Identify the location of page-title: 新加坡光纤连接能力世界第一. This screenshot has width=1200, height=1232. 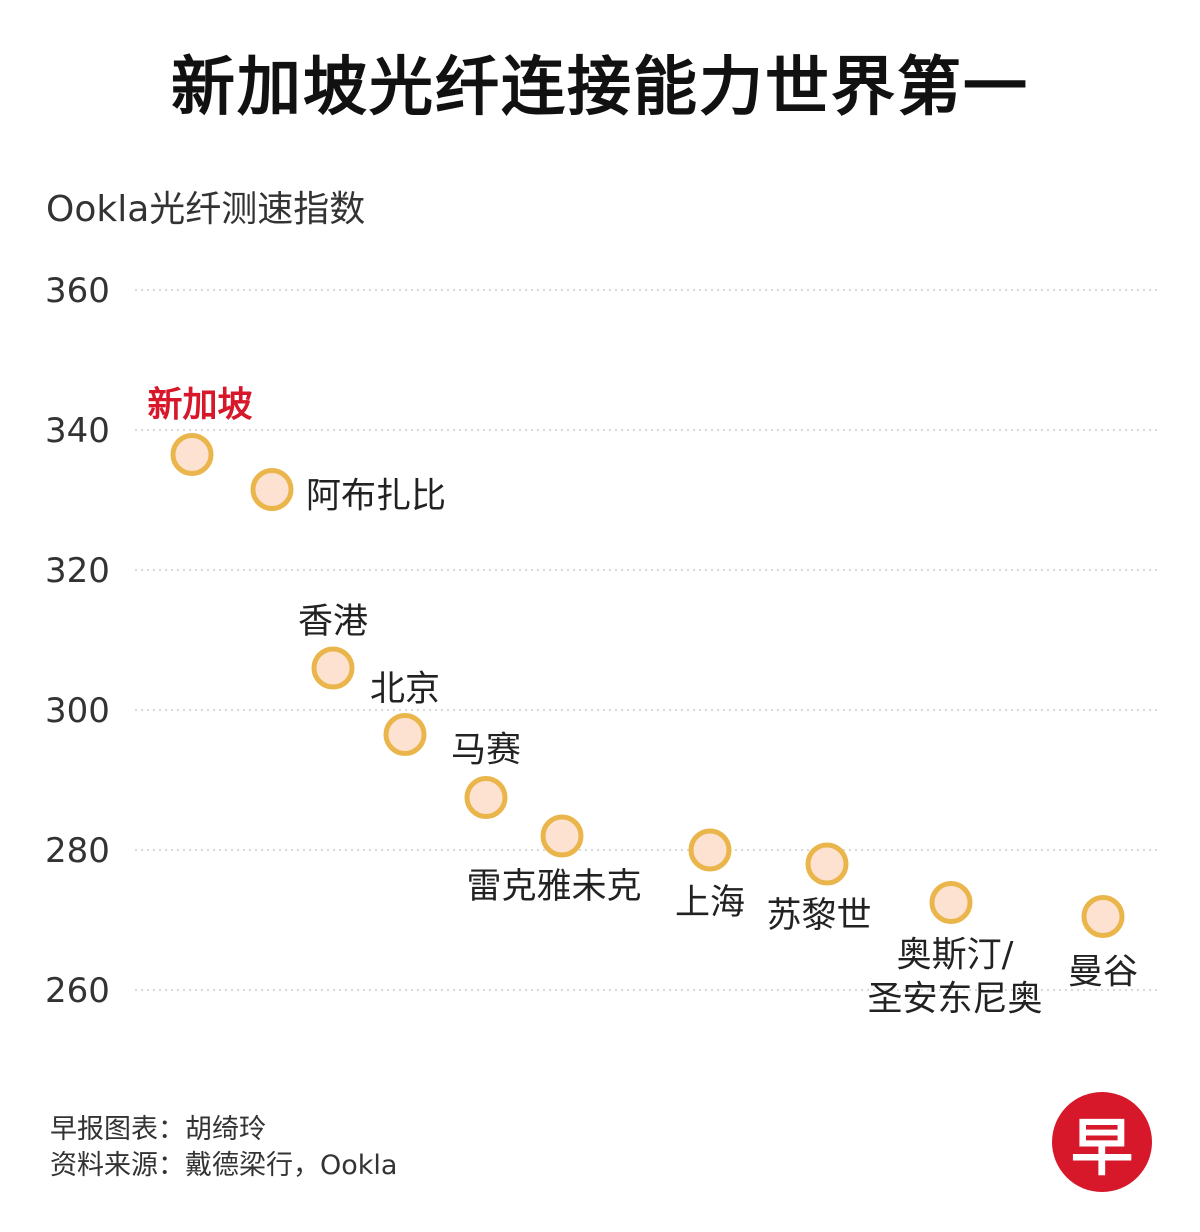
(600, 88).